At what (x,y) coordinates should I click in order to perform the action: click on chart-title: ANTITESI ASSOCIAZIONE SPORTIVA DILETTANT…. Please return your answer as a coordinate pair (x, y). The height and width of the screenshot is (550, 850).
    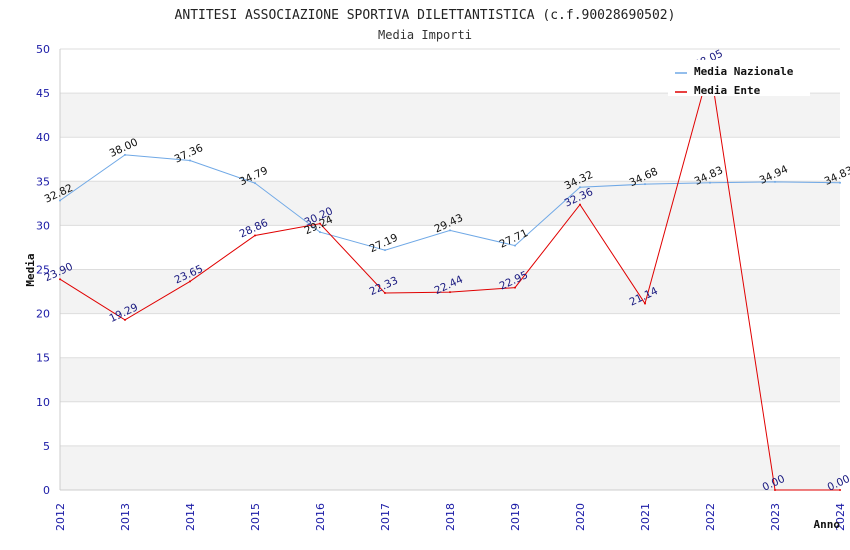
    Looking at the image, I should click on (425, 15).